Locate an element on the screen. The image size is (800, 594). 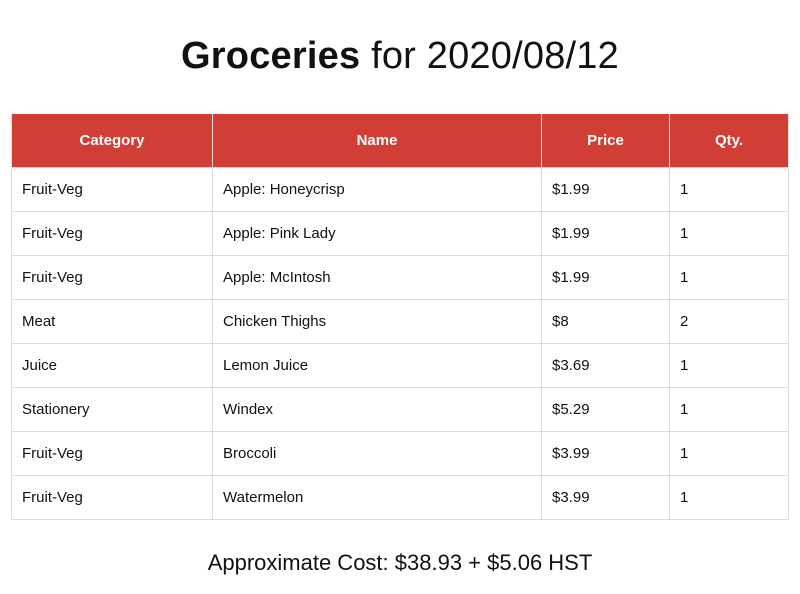
cell-price: $5.29 is located at coordinates (605, 409).